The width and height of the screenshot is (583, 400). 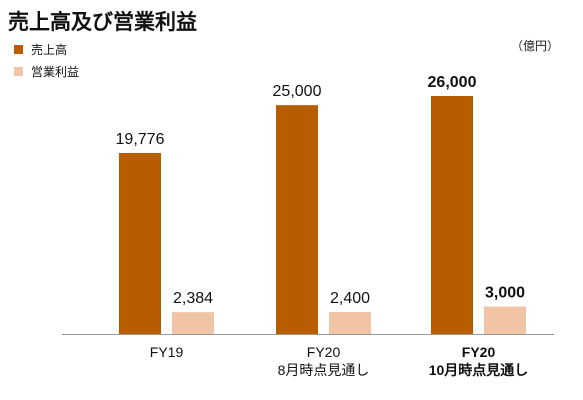 What do you see at coordinates (350, 298) in the screenshot?
I see `data-label-operating-profit-1: 2,400` at bounding box center [350, 298].